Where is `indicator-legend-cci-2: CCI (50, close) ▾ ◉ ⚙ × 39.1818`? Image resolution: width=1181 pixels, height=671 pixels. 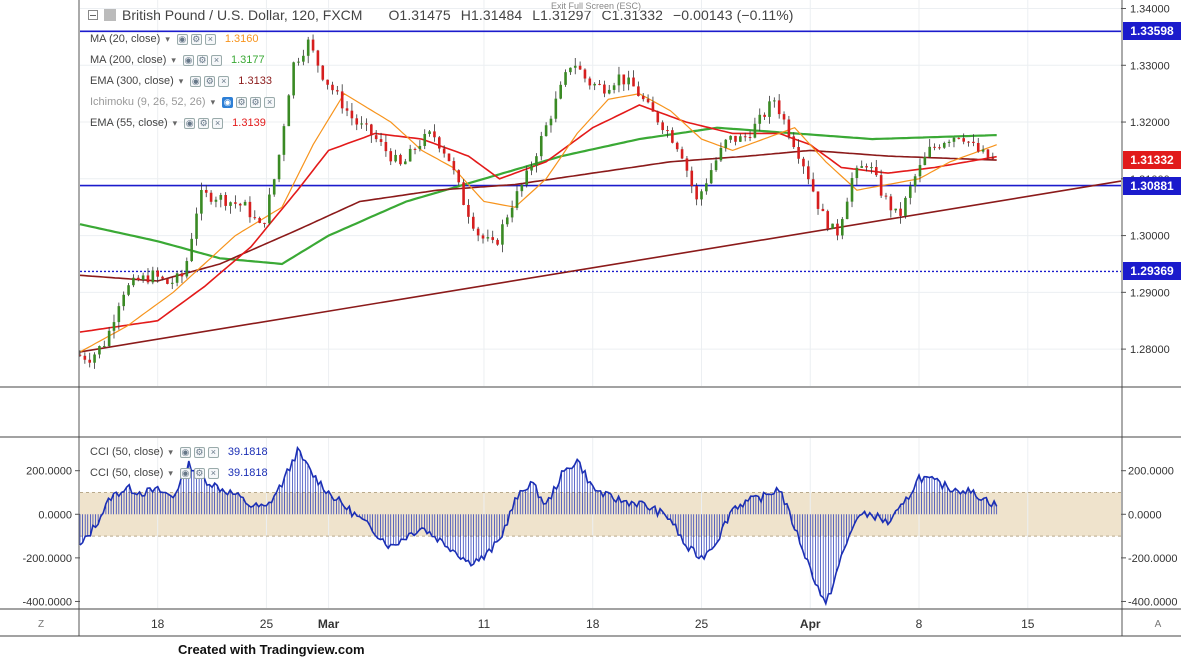
indicator-legend-cci-2: CCI (50, close) ▾ ◉ ⚙ × 39.1818 is located at coordinates (179, 473).